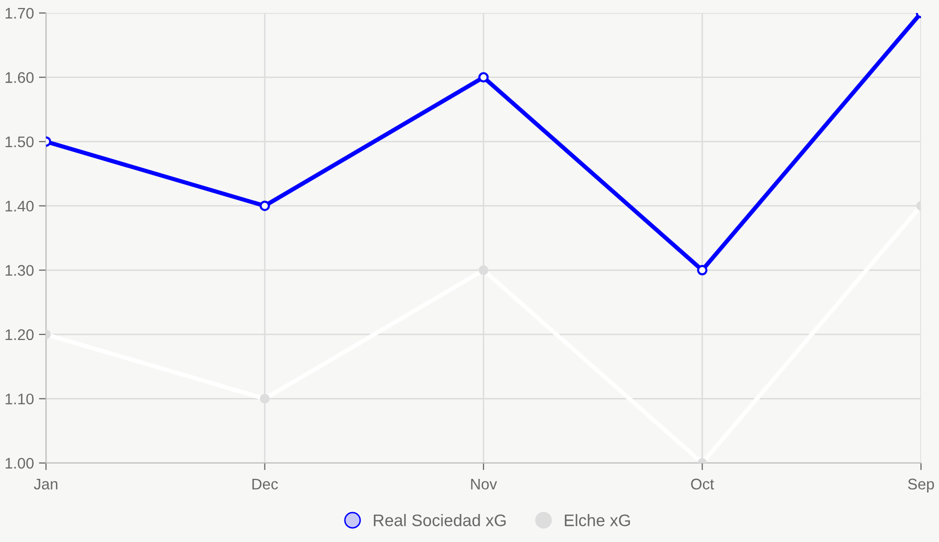  What do you see at coordinates (20, 334) in the screenshot?
I see `y-tick-label: 1.20` at bounding box center [20, 334].